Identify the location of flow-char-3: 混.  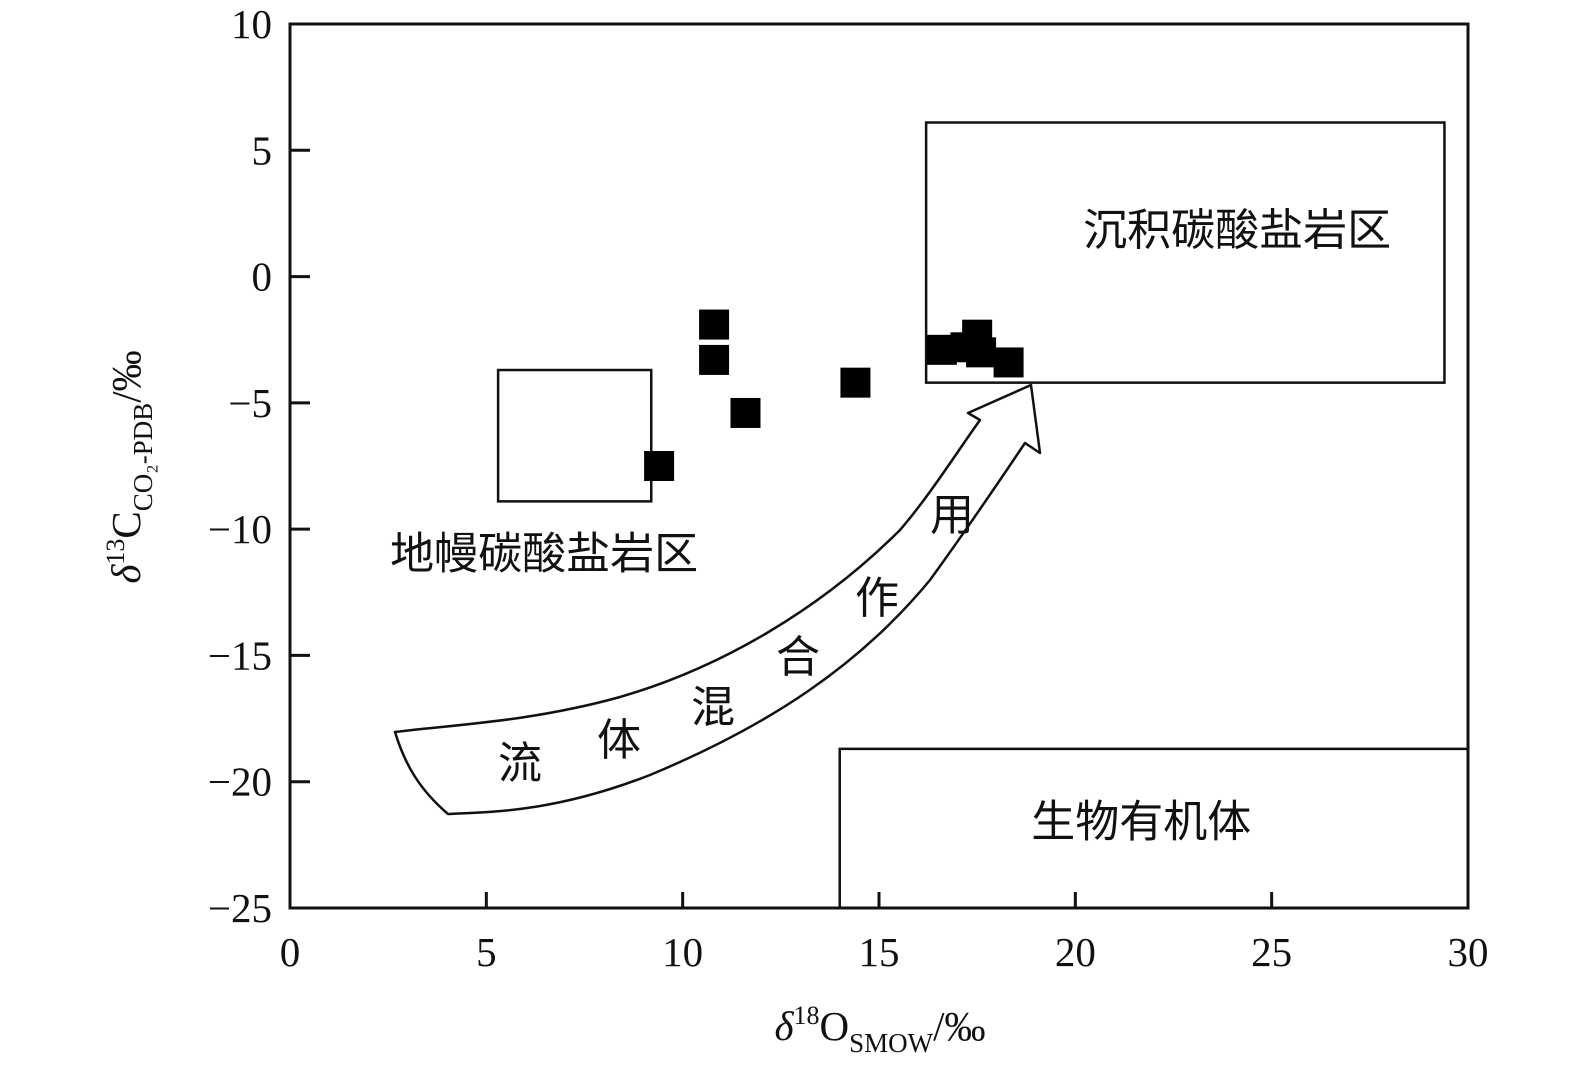
(713, 707).